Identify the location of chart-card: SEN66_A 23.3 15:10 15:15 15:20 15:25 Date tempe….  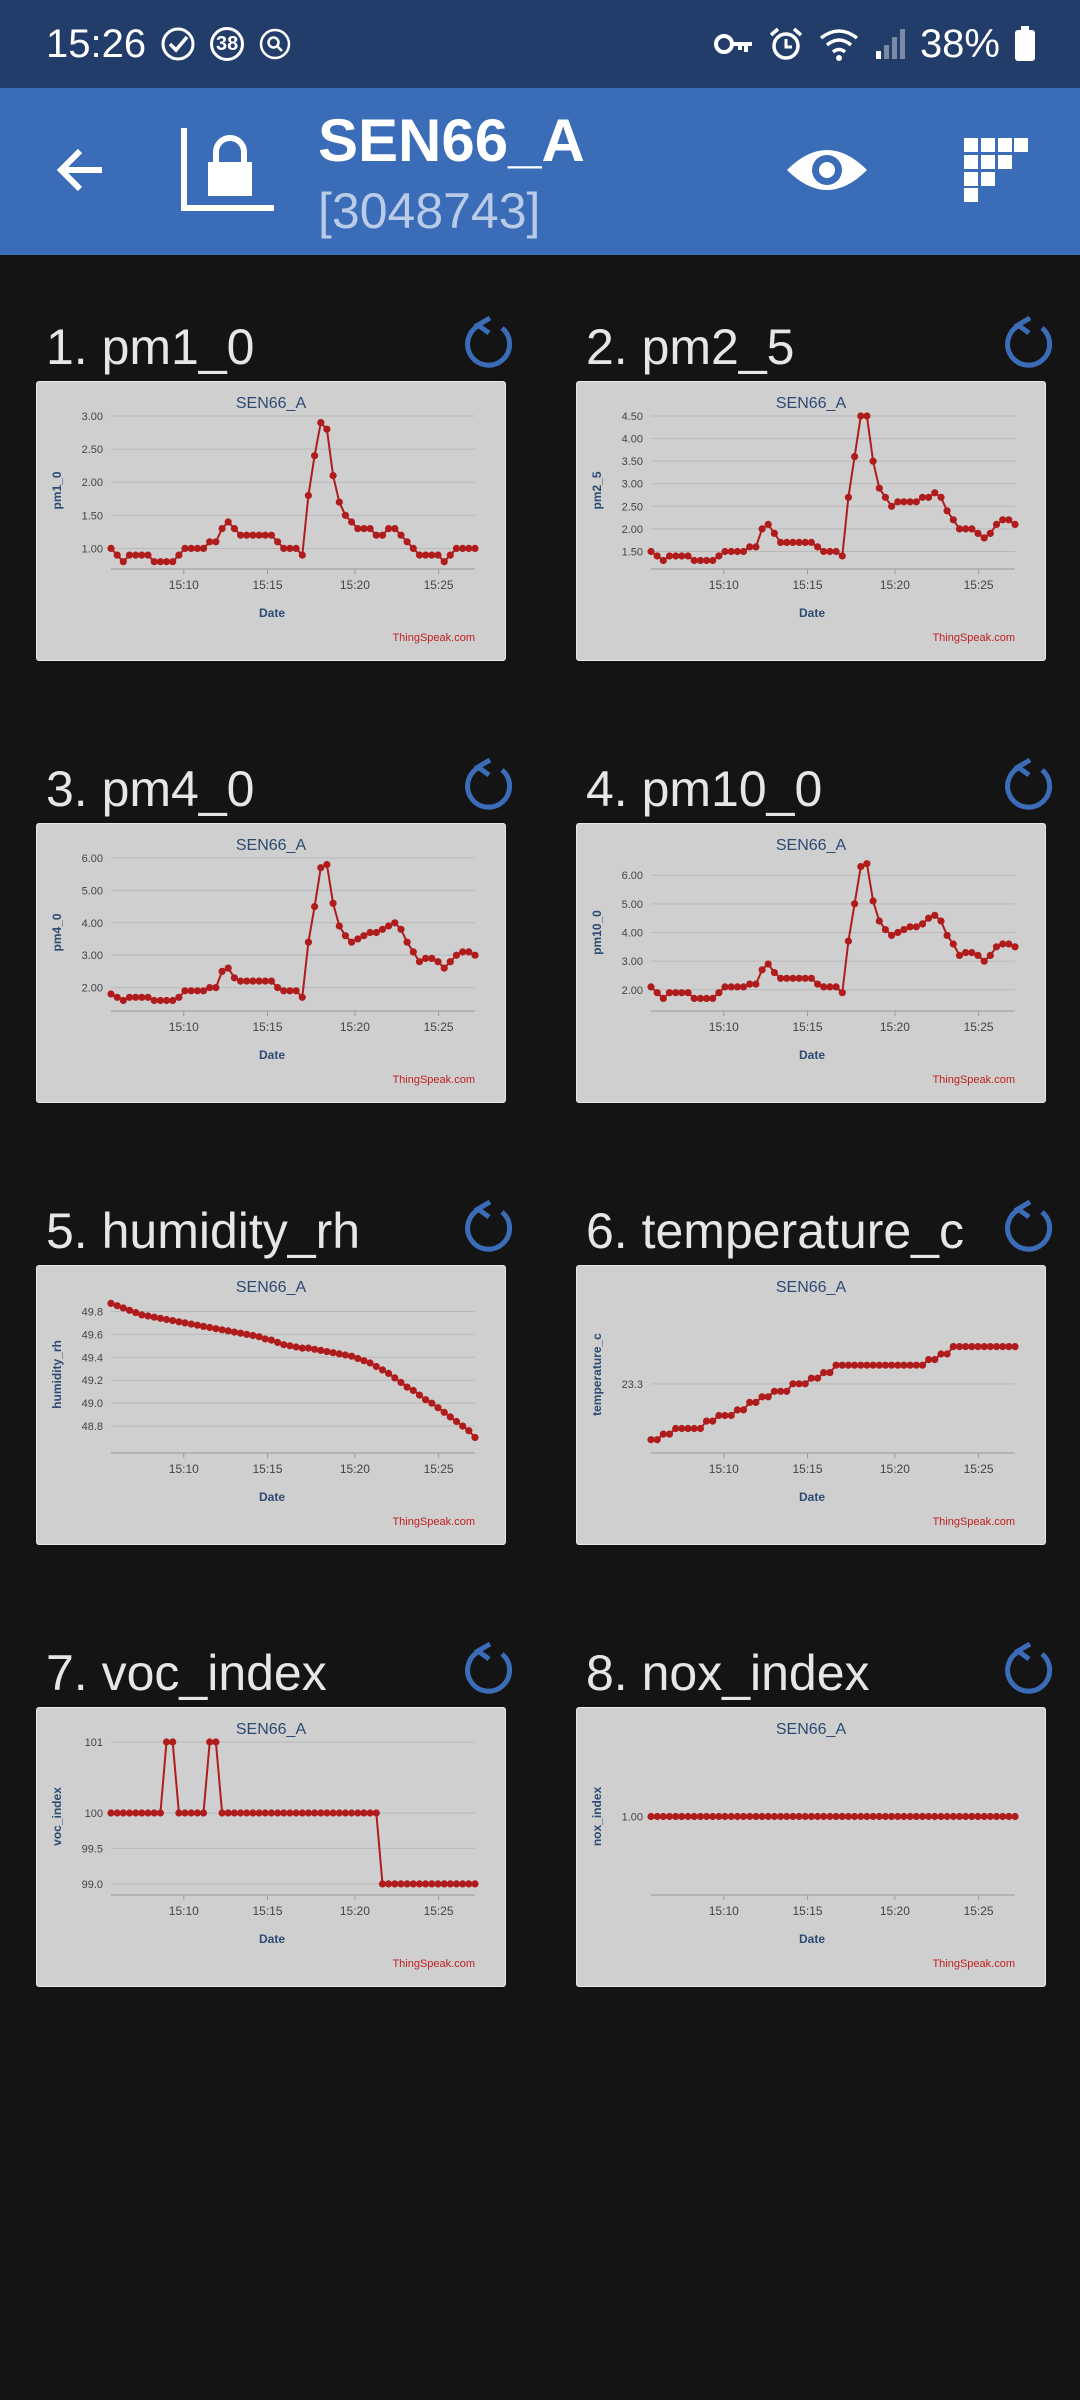
(811, 1405).